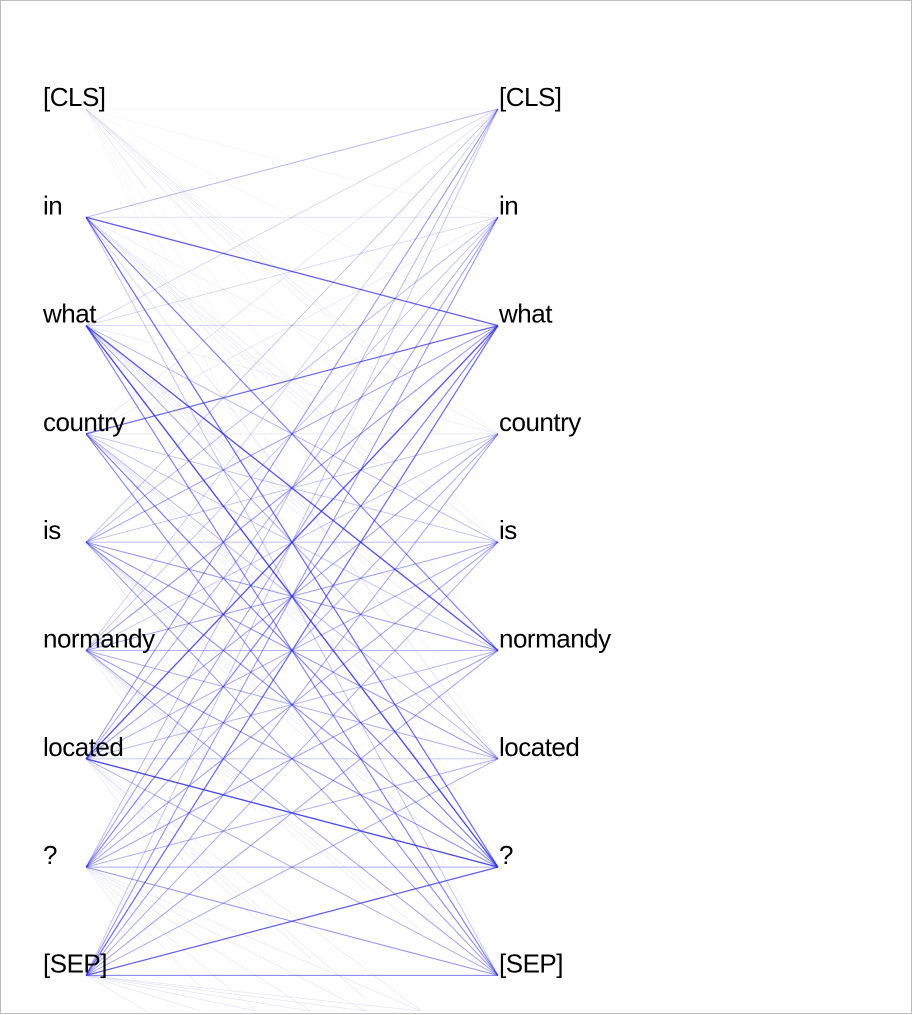 The width and height of the screenshot is (912, 1015). What do you see at coordinates (555, 639) in the screenshot?
I see `right-token-label: normandy` at bounding box center [555, 639].